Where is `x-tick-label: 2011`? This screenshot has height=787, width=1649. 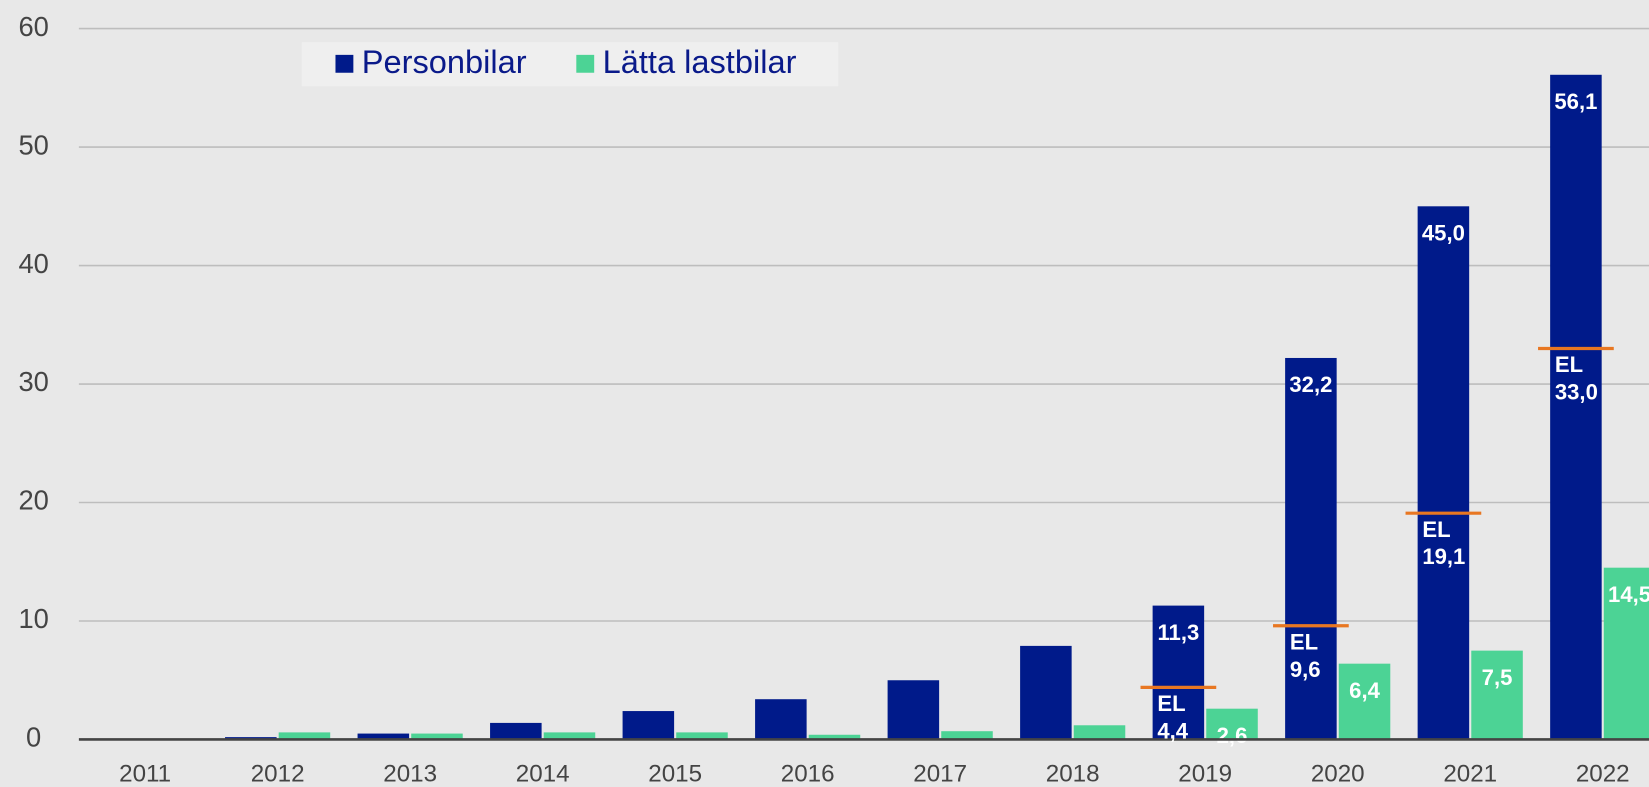 x-tick-label: 2011 is located at coordinates (145, 774).